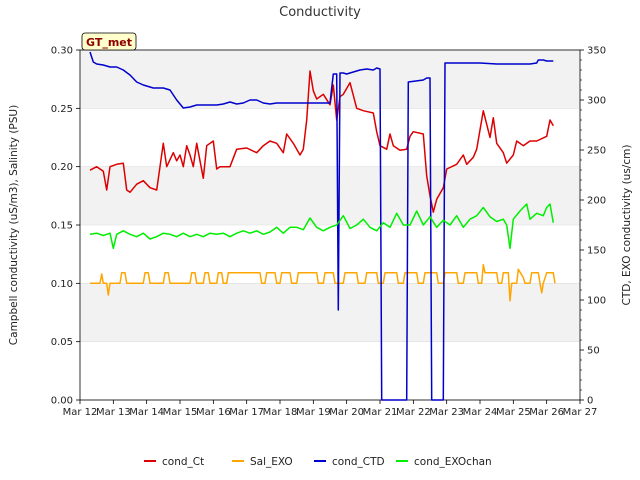  What do you see at coordinates (627, 225) in the screenshot?
I see `y-axis-right-title: CTD, EXO conductivity (us/cm)` at bounding box center [627, 225].